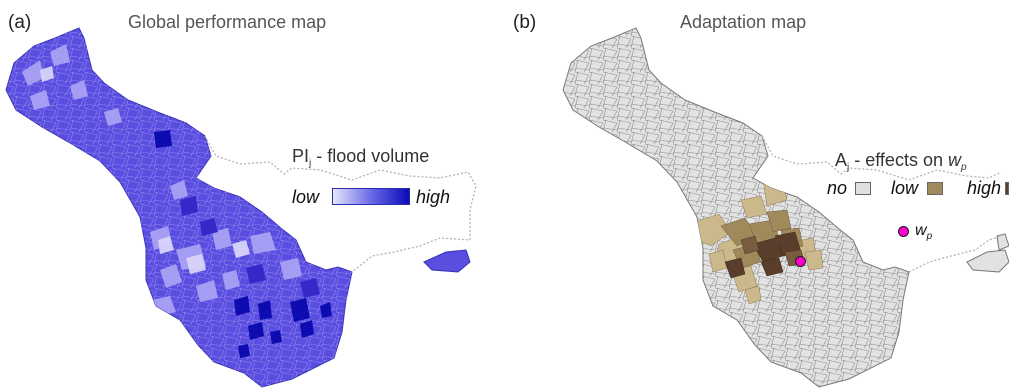 The height and width of the screenshot is (392, 1009). What do you see at coordinates (370, 156) in the screenshot?
I see `legend-title-rest: - flood volume` at bounding box center [370, 156].